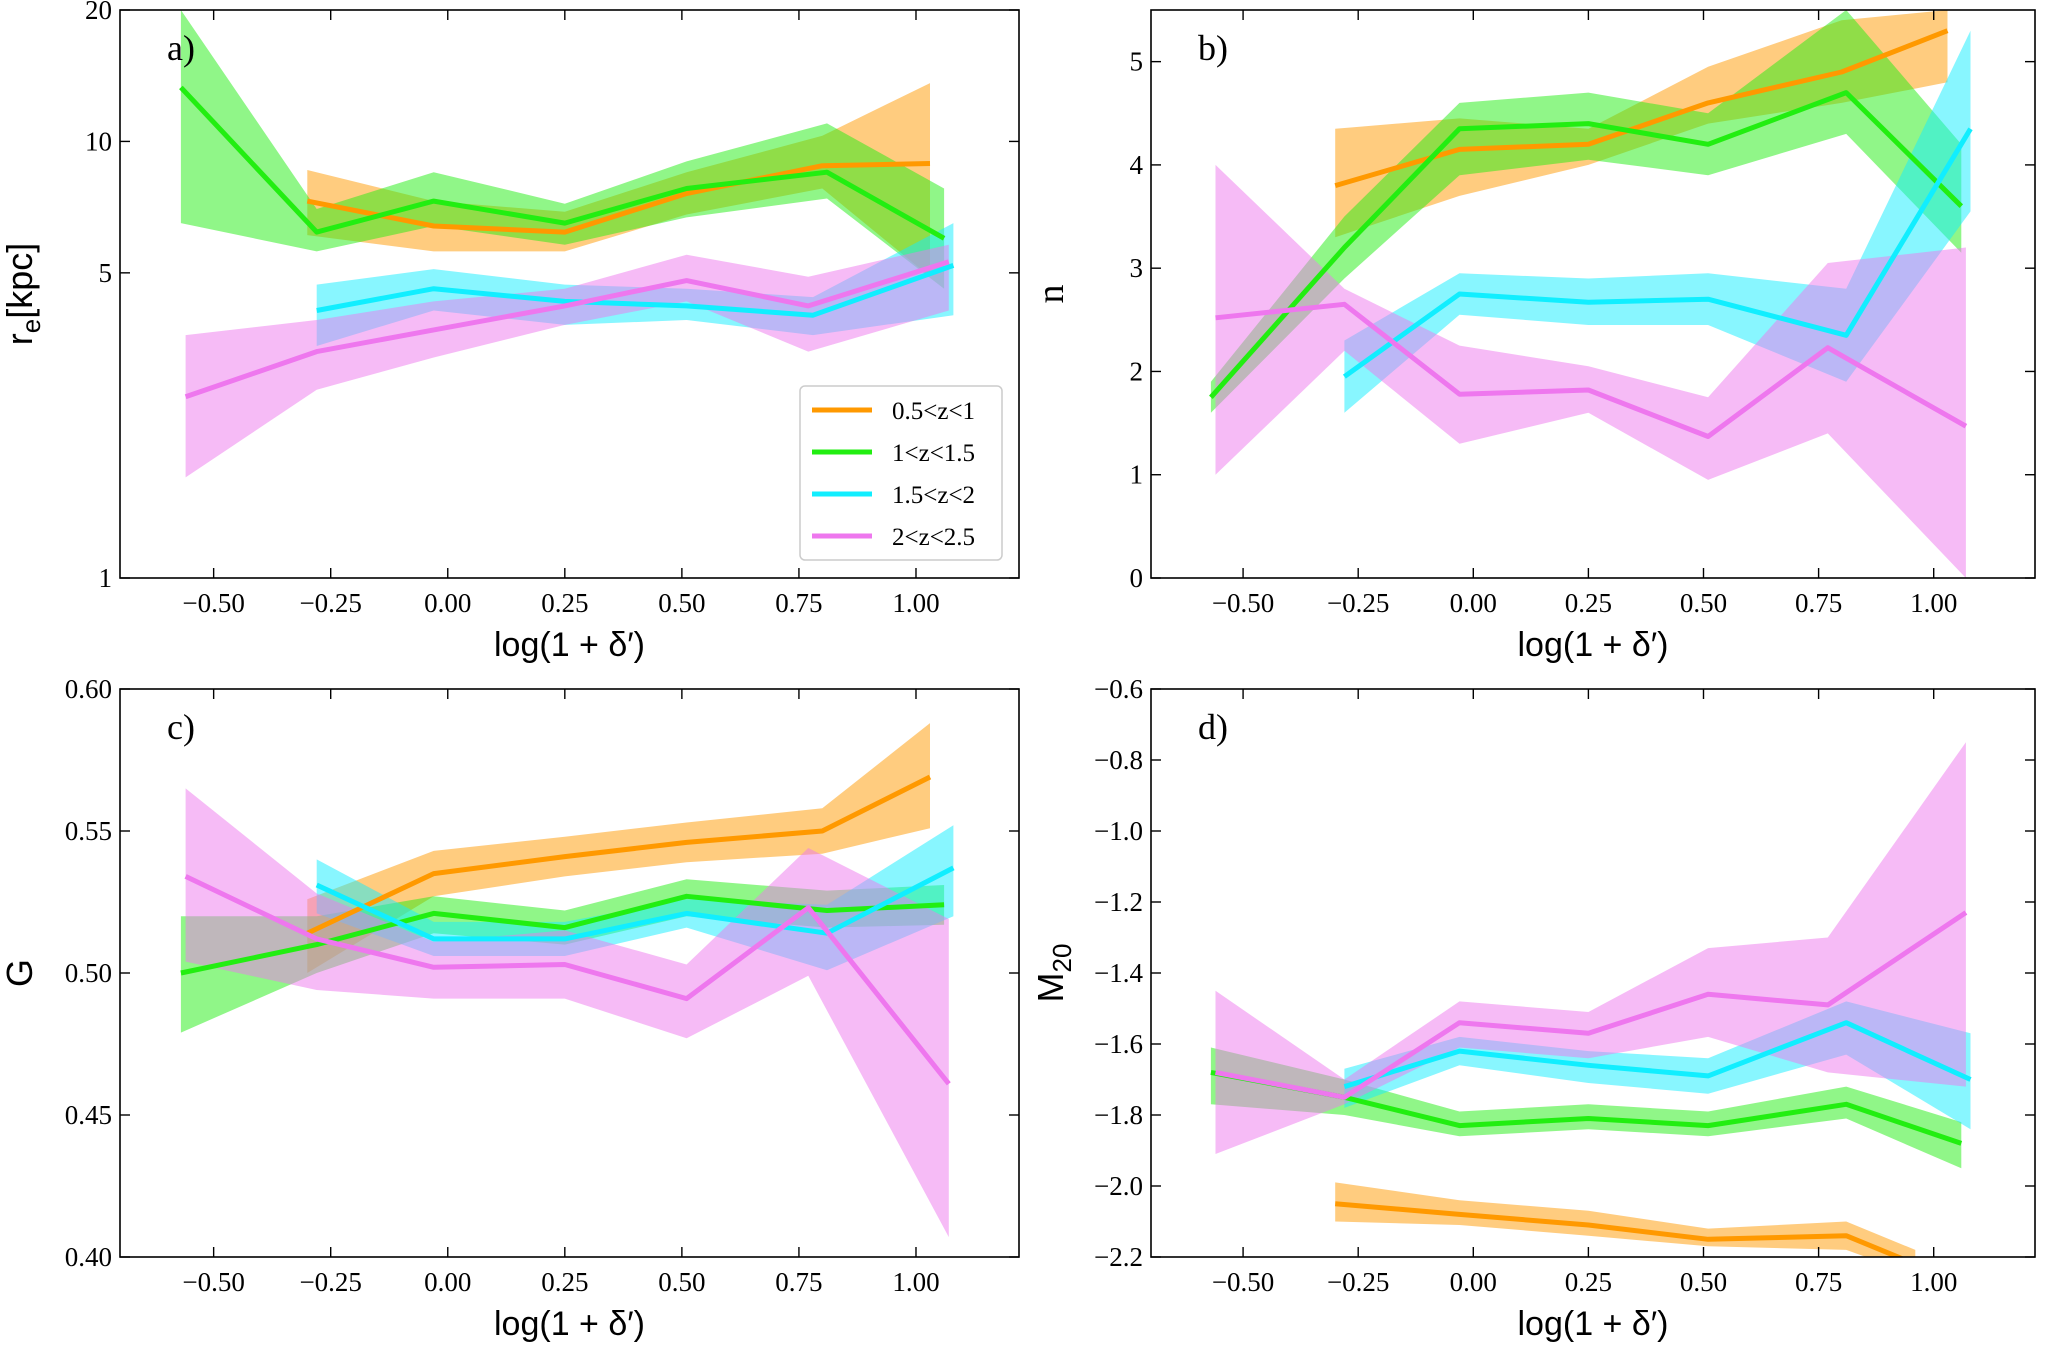  Describe the element at coordinates (88, 831) in the screenshot. I see `panel-c-ytick-label: 0.55` at that location.